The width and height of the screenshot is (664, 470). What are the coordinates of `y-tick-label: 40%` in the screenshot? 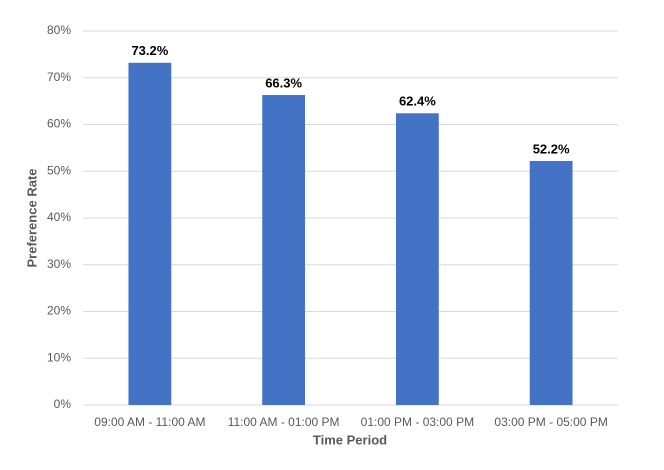 It's located at (59, 217).